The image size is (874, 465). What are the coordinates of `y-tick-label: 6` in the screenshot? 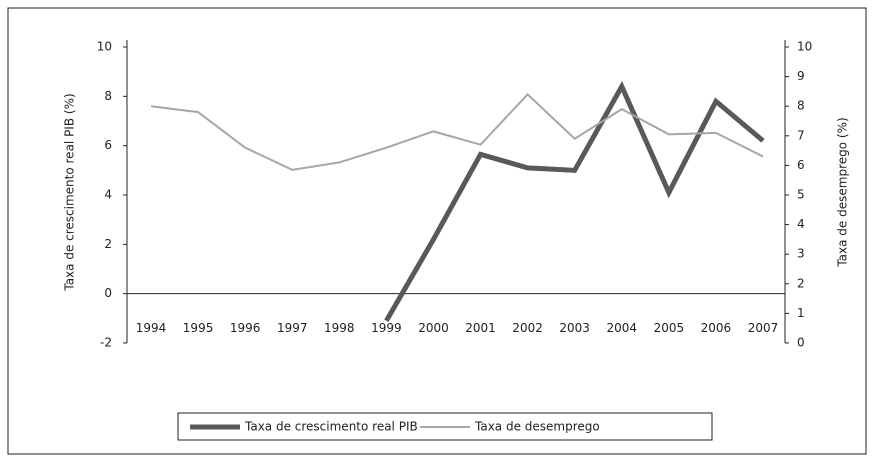 It's located at (108, 145).